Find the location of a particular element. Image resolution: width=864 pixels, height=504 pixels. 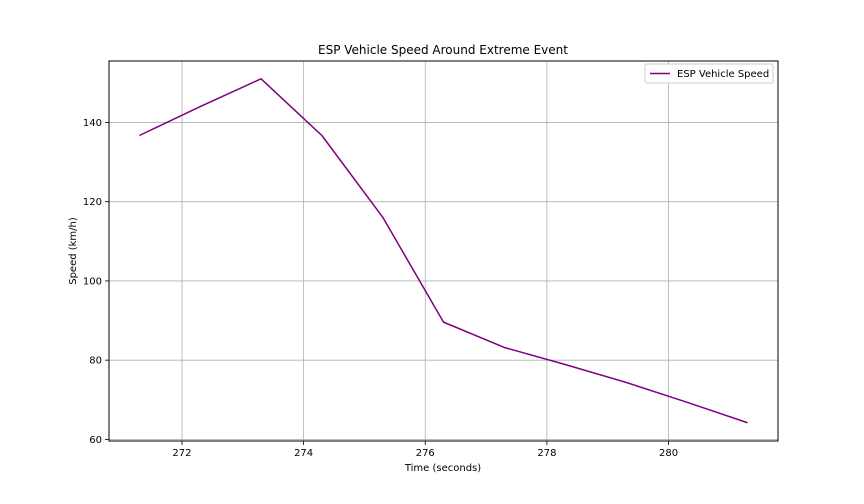

chart-title: ESP Vehicle Speed Around Extreme Event is located at coordinates (443, 50).